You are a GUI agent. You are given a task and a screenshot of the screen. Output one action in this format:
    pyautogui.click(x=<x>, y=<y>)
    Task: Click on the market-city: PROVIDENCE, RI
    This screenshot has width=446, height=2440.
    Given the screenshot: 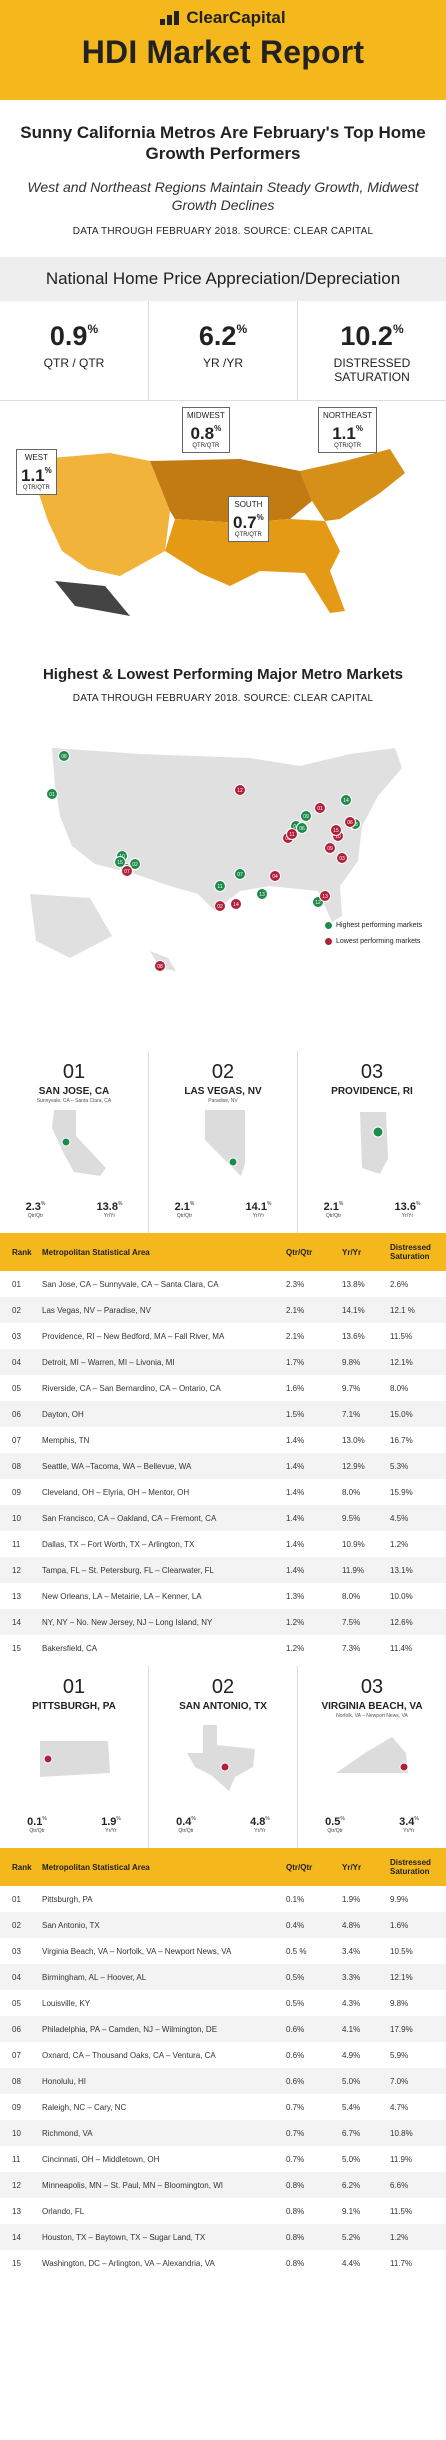 What is the action you would take?
    pyautogui.click(x=372, y=1091)
    